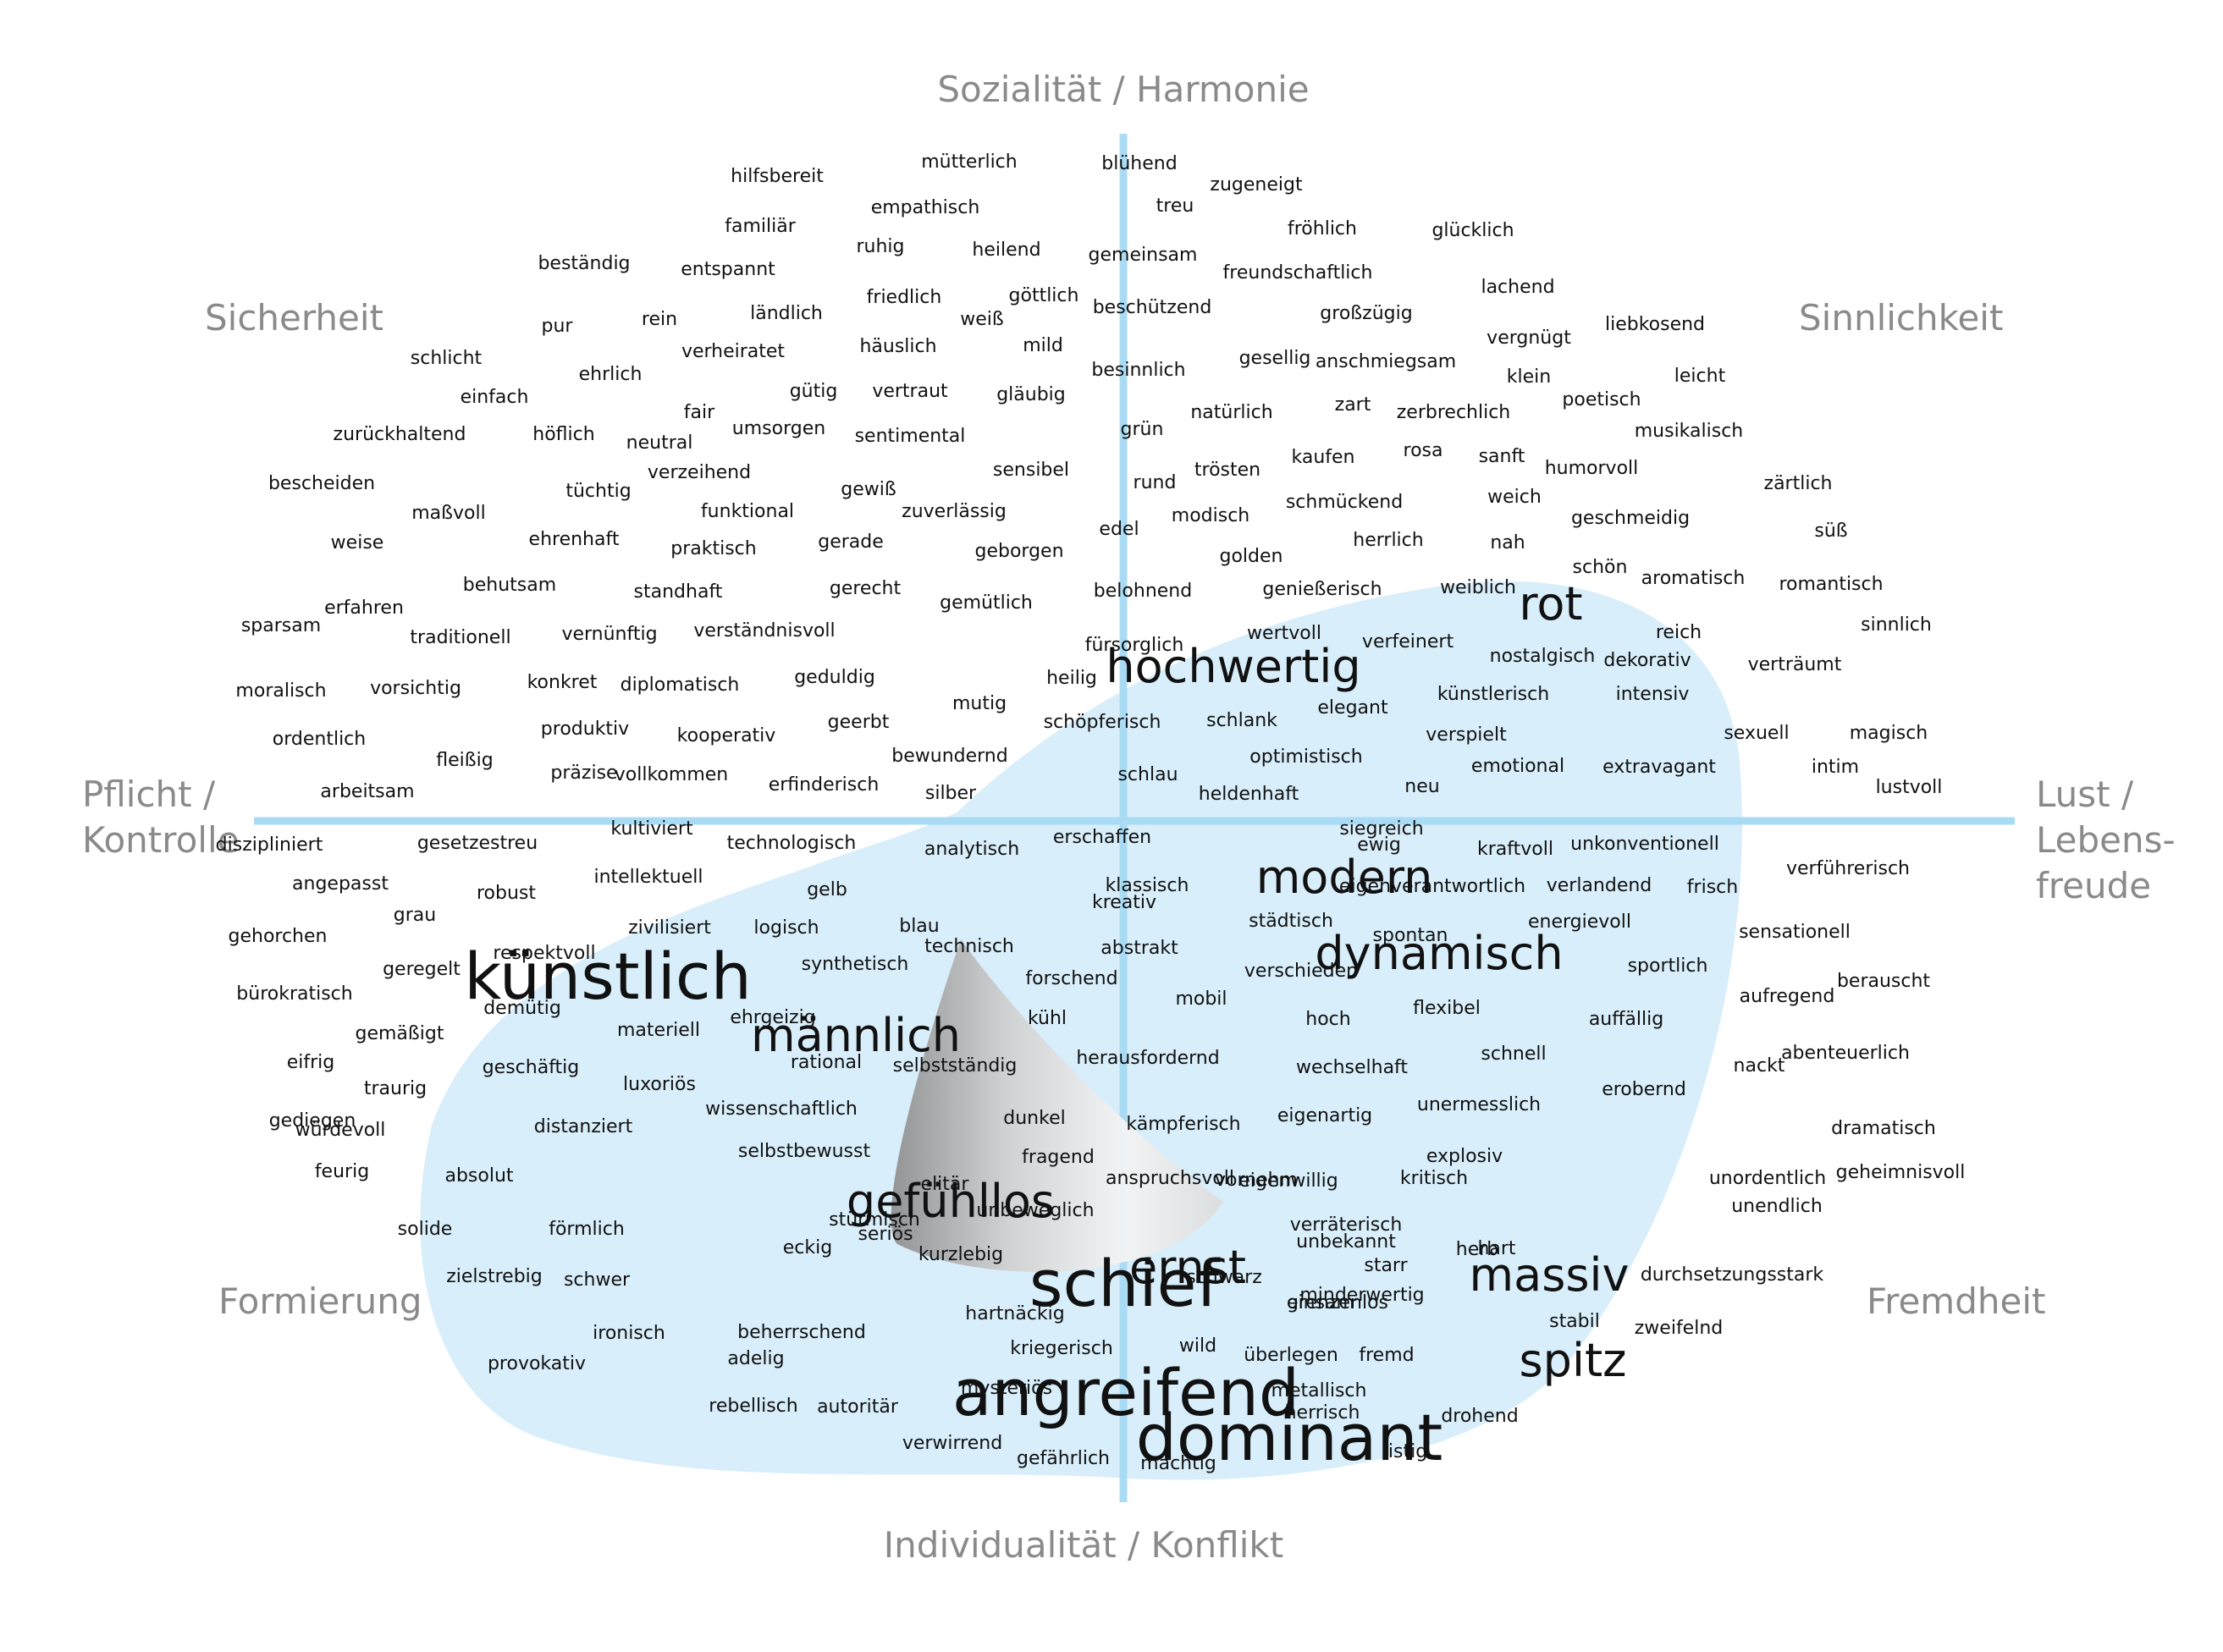 This screenshot has height=1652, width=2223. What do you see at coordinates (1756, 733) in the screenshot?
I see `word-label: sexuell` at bounding box center [1756, 733].